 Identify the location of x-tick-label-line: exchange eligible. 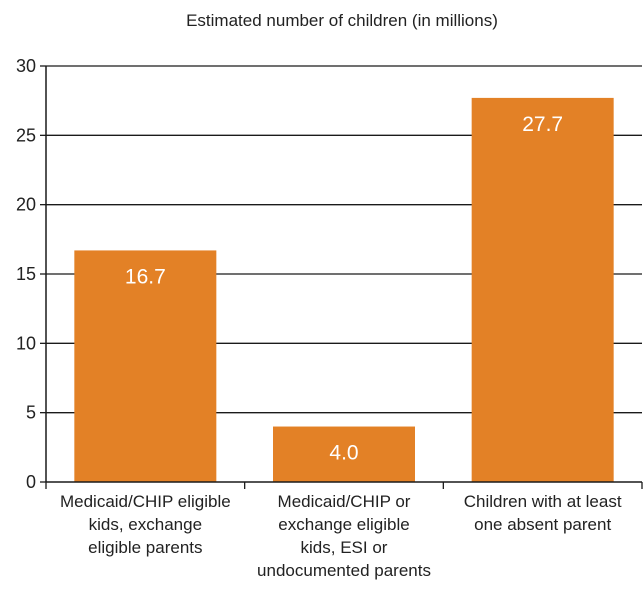
(343, 524).